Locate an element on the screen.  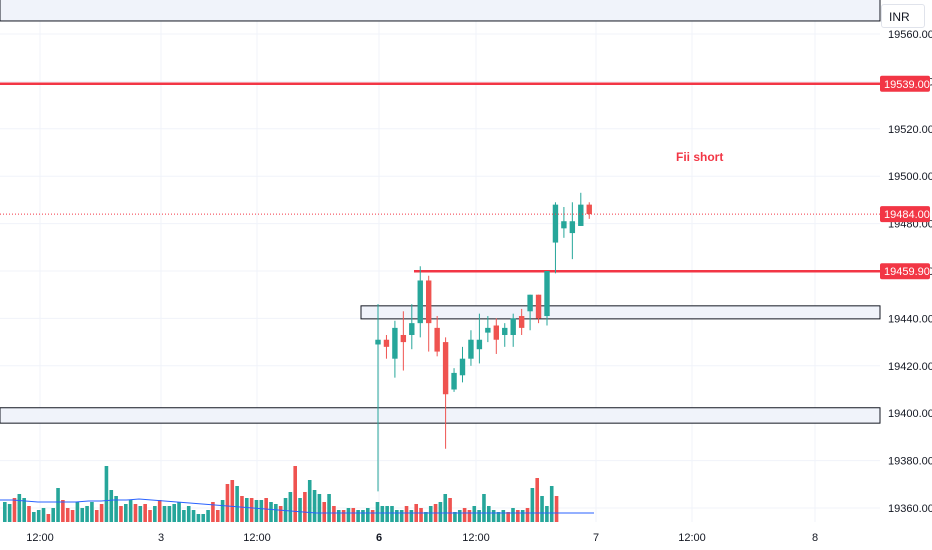
x-tick-label: 7 is located at coordinates (596, 538).